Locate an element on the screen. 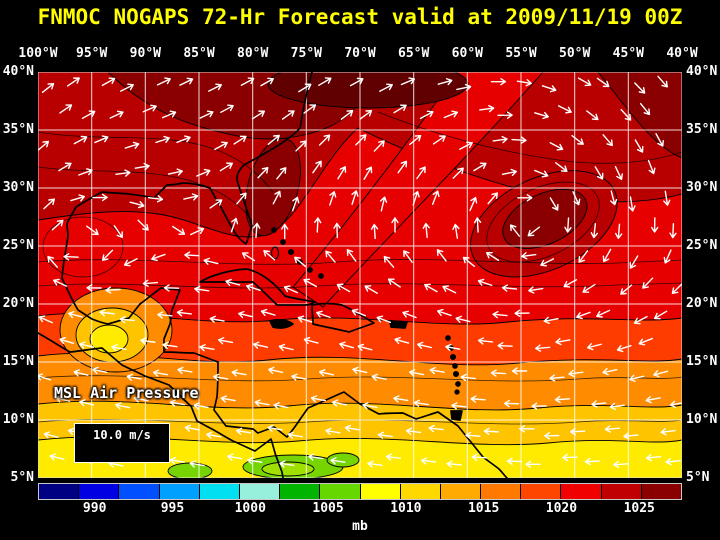  wind-scale-legend: 10.0 m/s is located at coordinates (122, 443).